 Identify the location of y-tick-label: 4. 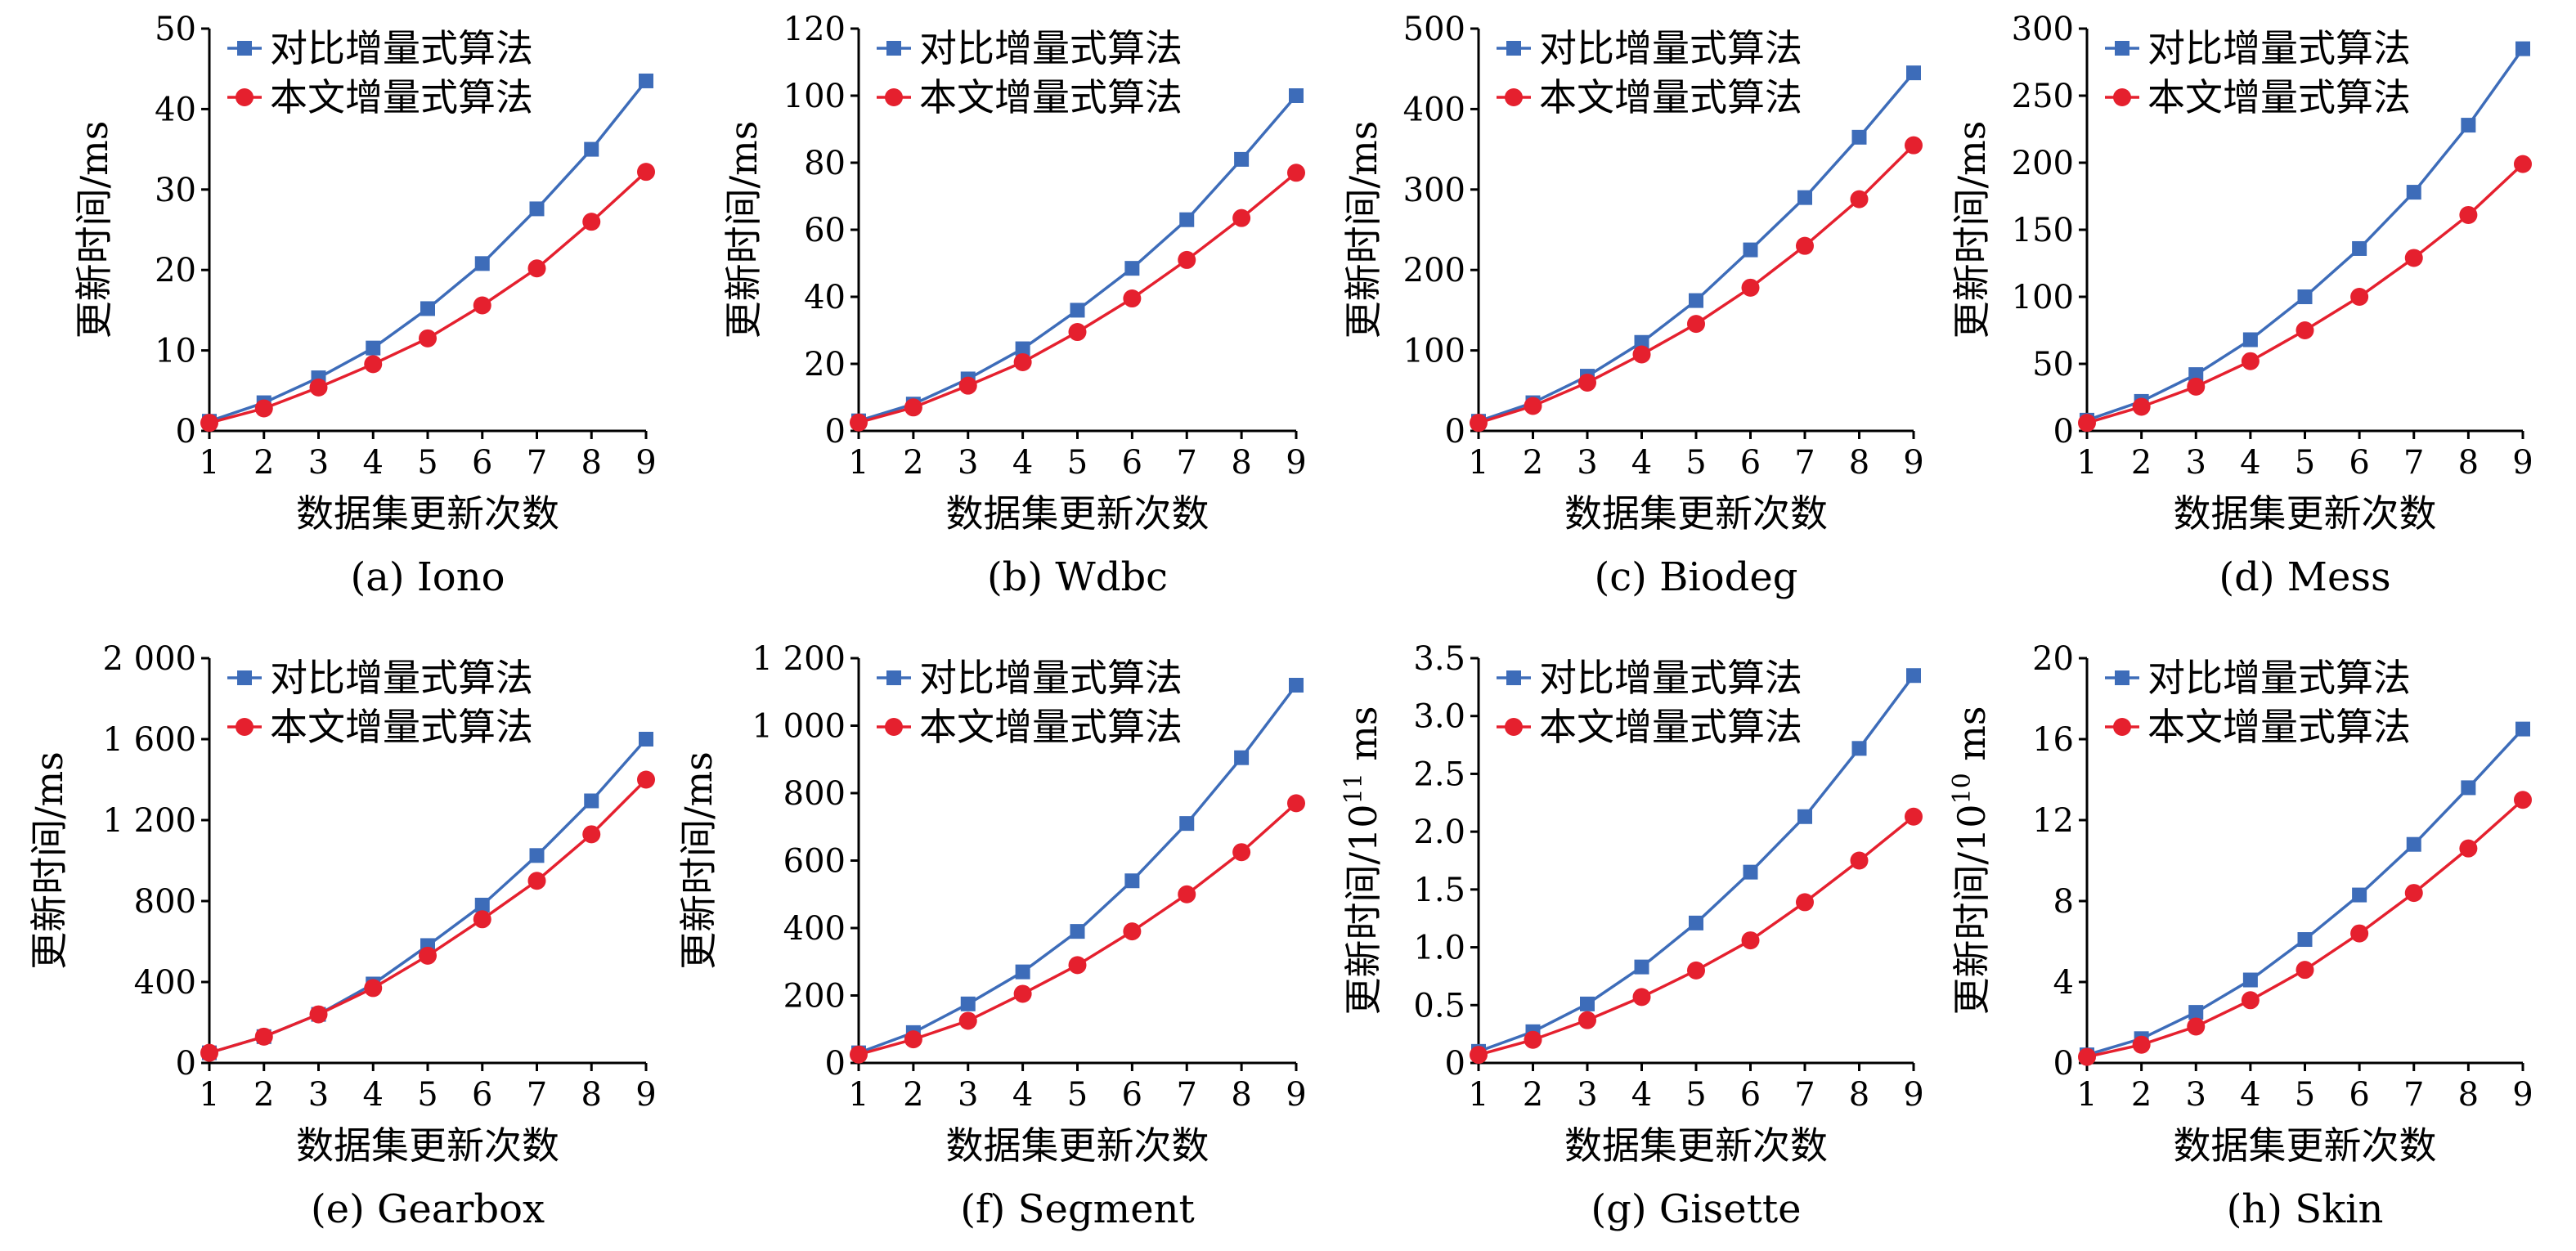
(2063, 983).